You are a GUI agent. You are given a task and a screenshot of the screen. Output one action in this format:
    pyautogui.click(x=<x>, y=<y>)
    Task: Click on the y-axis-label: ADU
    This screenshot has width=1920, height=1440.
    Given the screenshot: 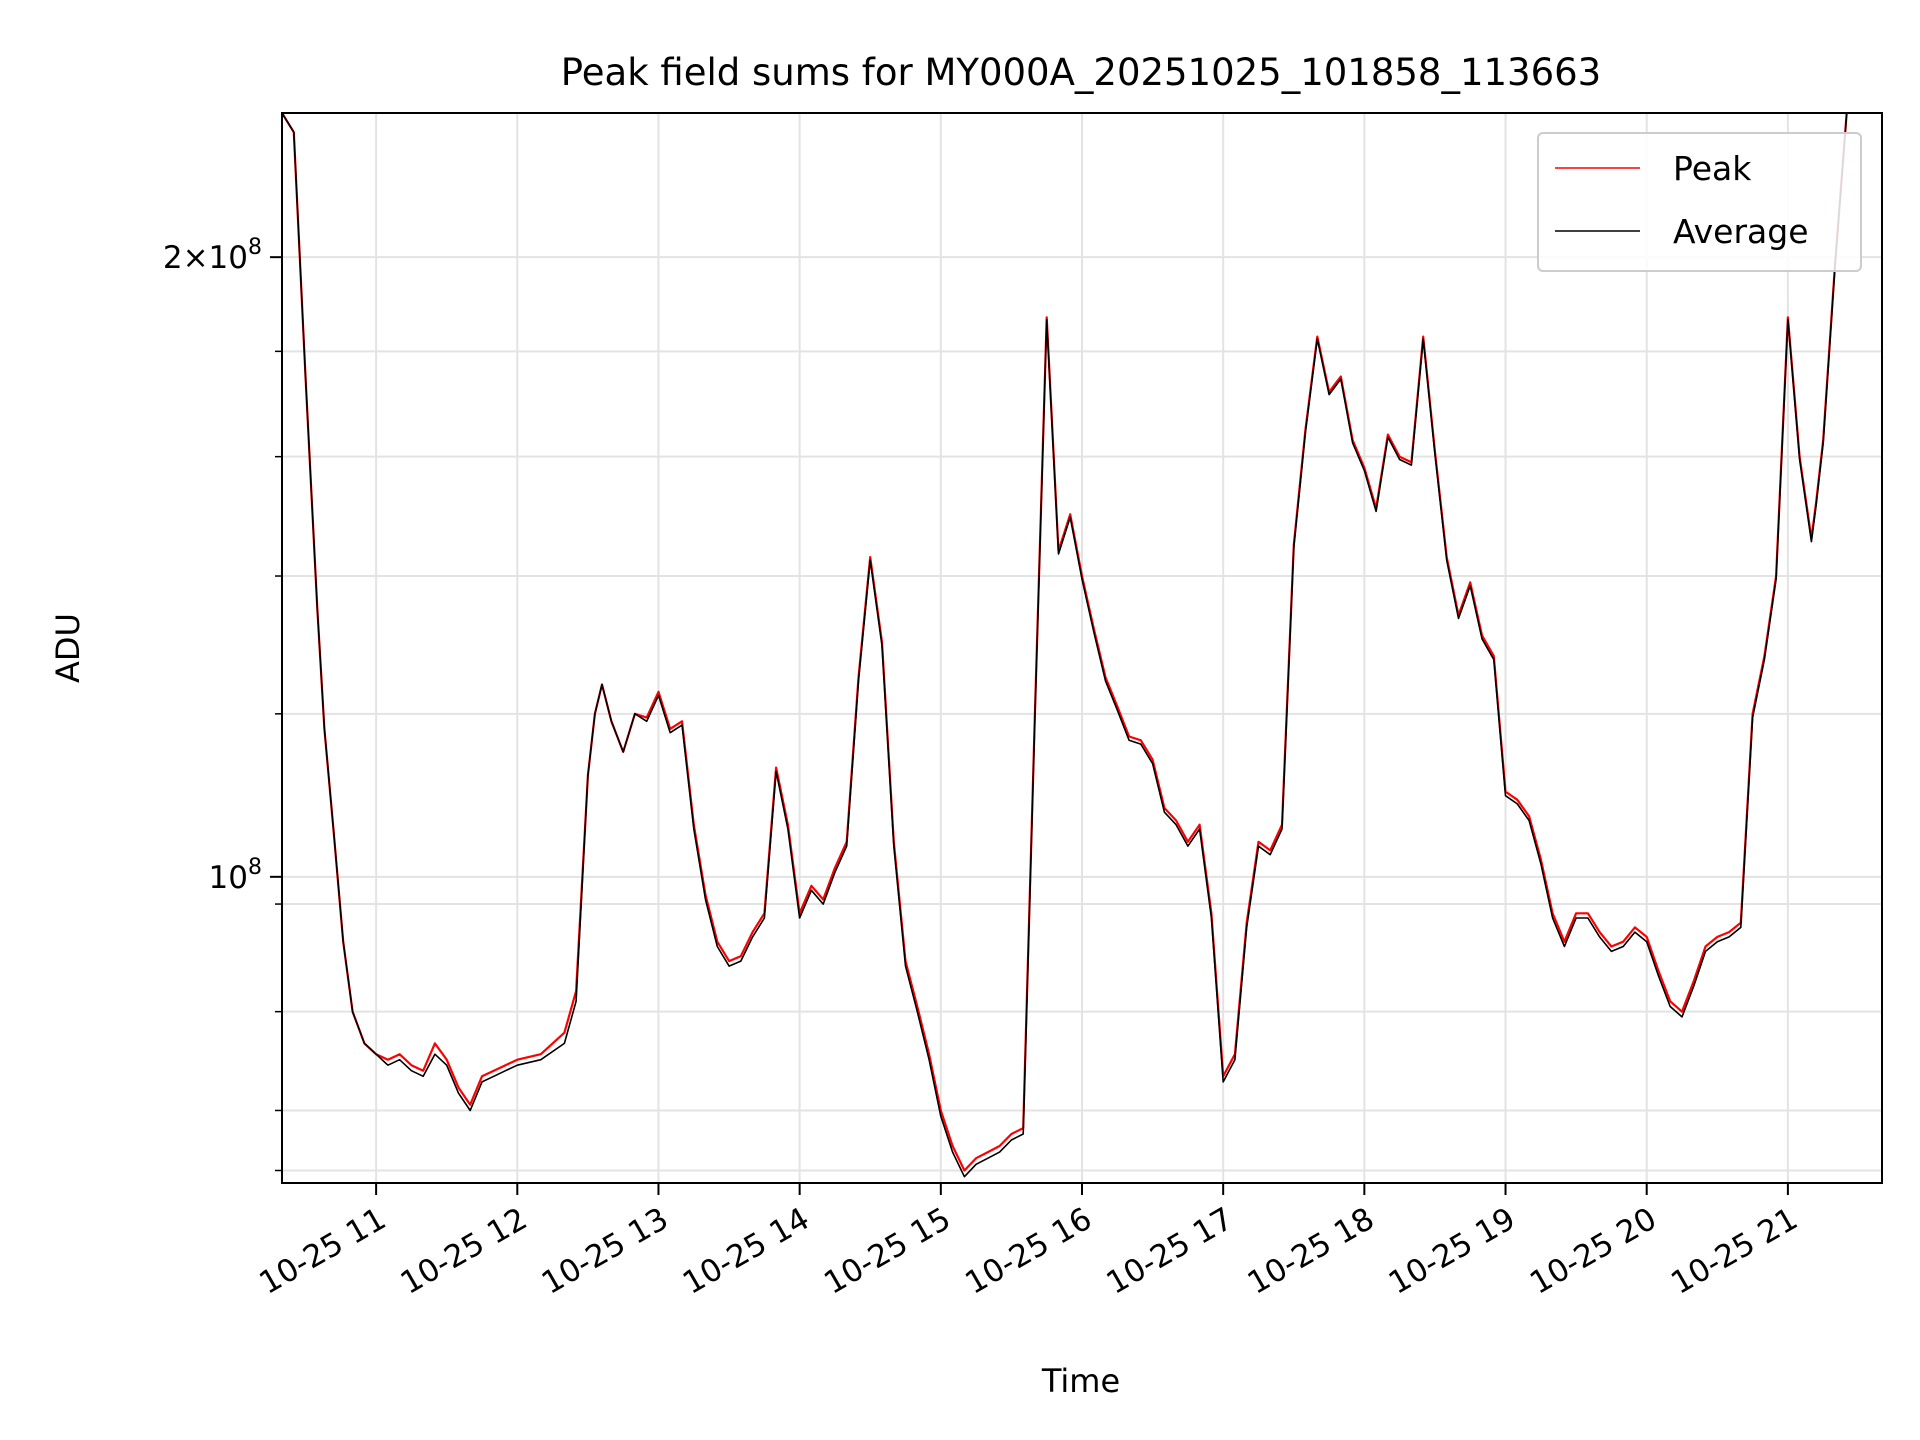 What is the action you would take?
    pyautogui.click(x=68, y=648)
    